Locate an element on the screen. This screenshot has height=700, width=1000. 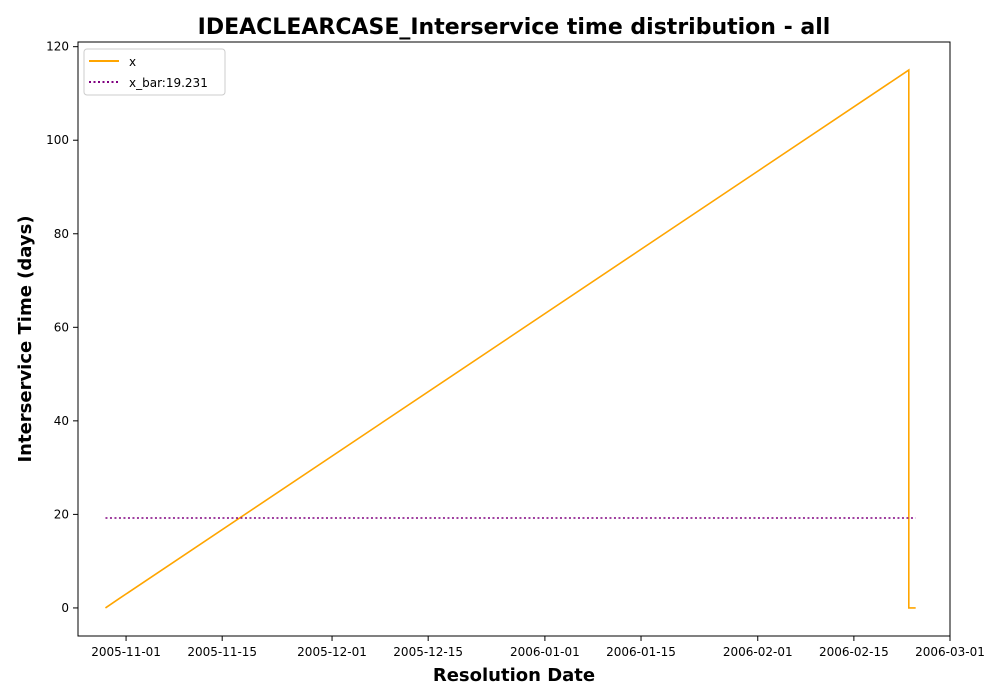
y-tick-label: 40 is located at coordinates (61, 421).